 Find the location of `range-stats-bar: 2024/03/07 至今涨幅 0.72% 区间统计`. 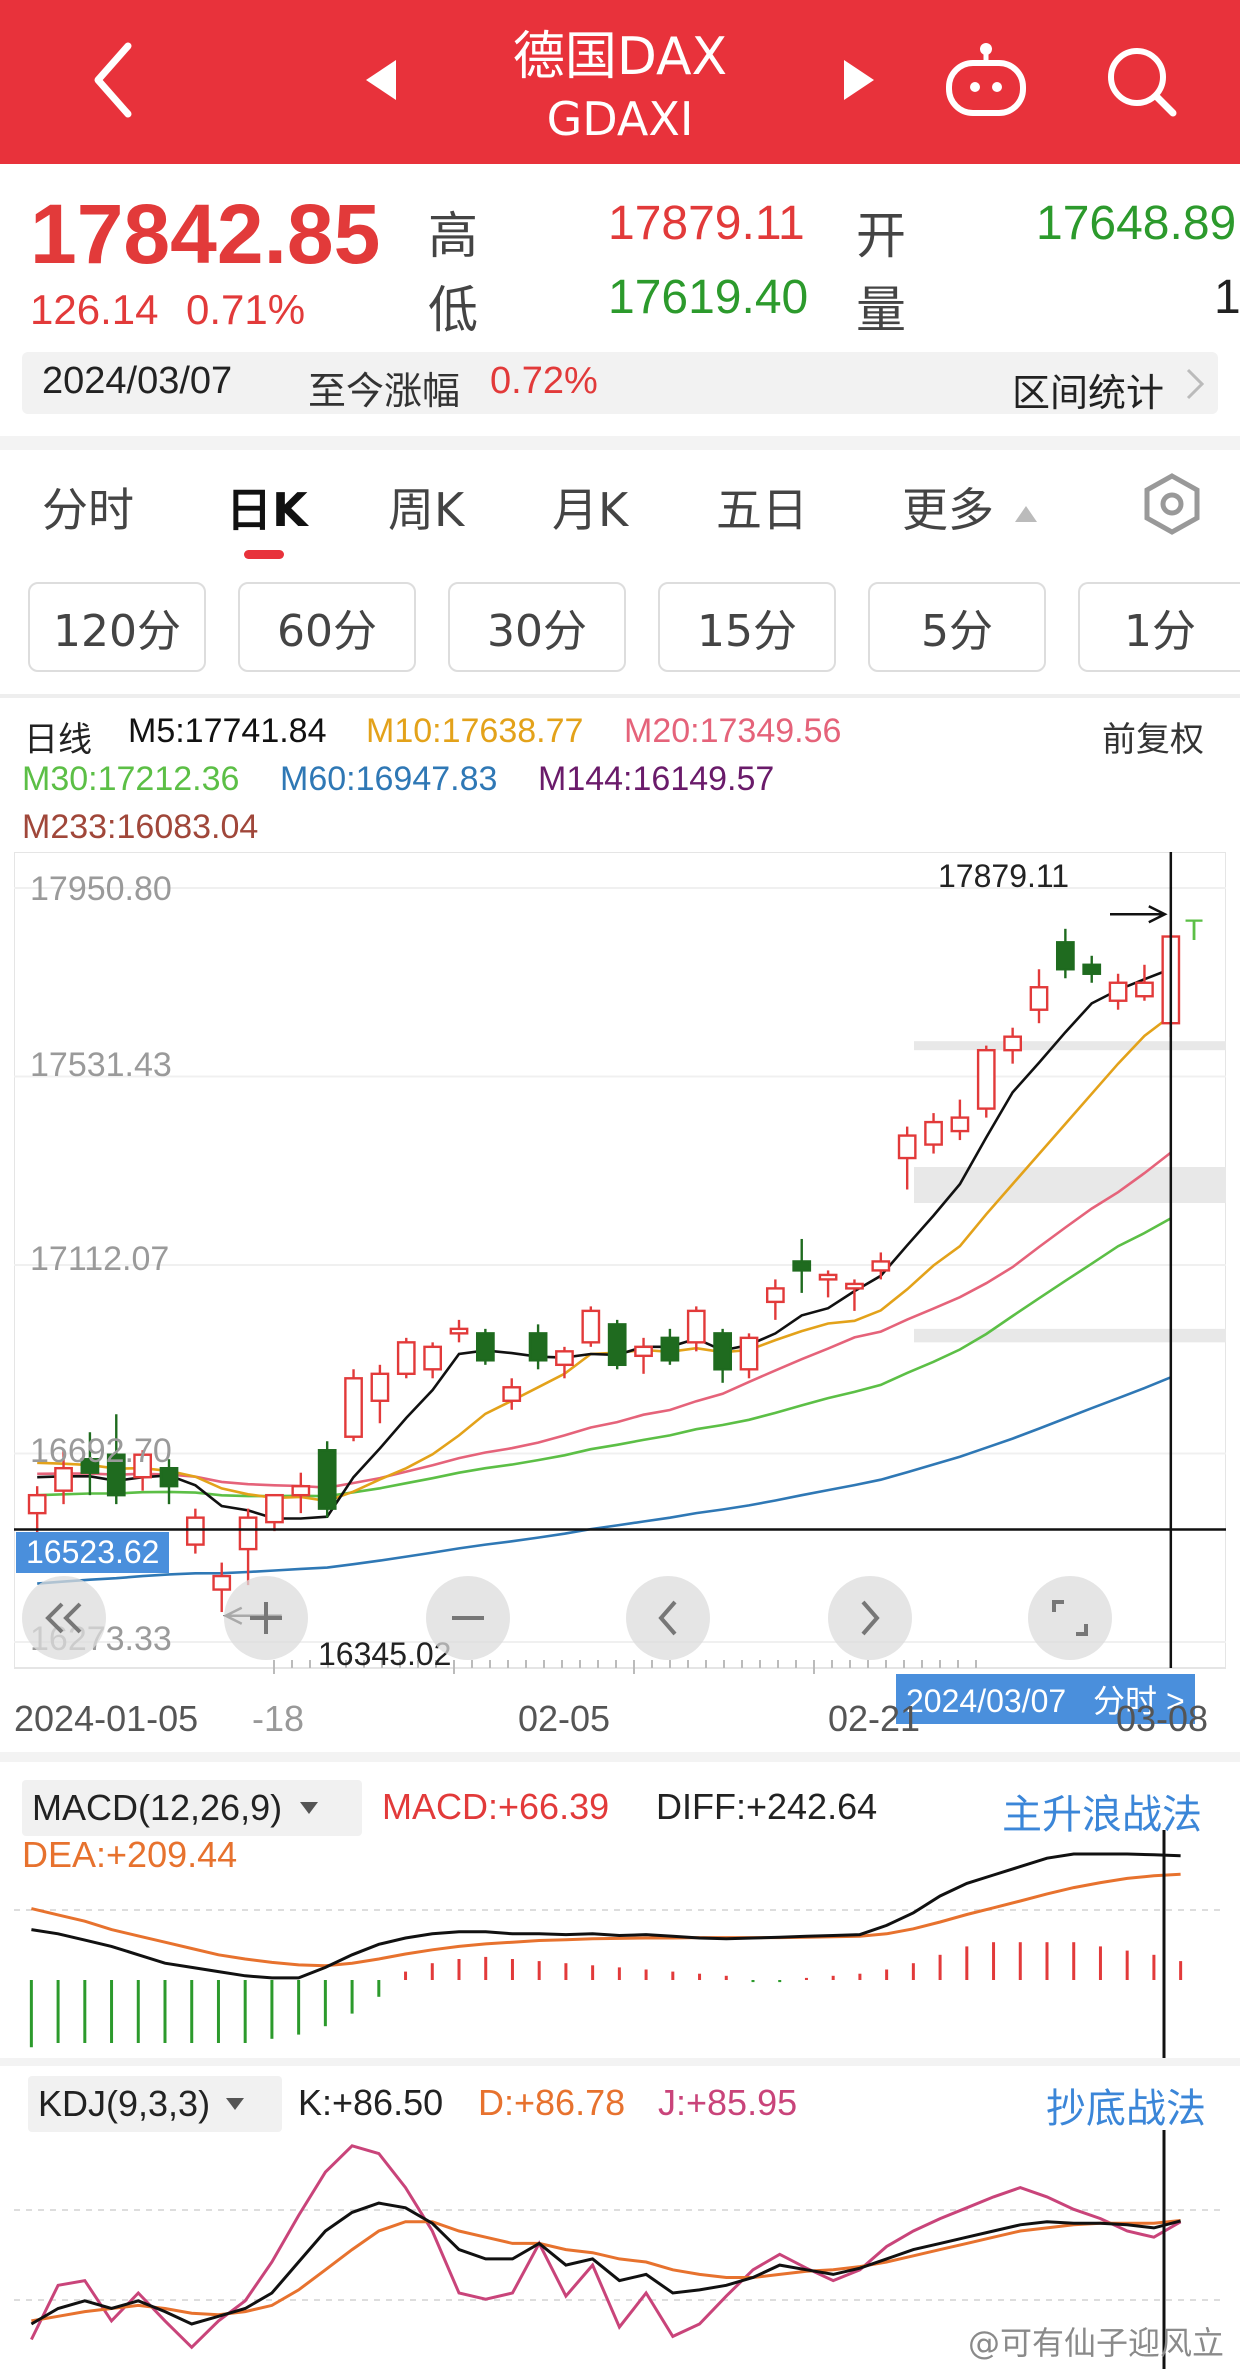

range-stats-bar: 2024/03/07 至今涨幅 0.72% 区间统计 is located at coordinates (620, 383).